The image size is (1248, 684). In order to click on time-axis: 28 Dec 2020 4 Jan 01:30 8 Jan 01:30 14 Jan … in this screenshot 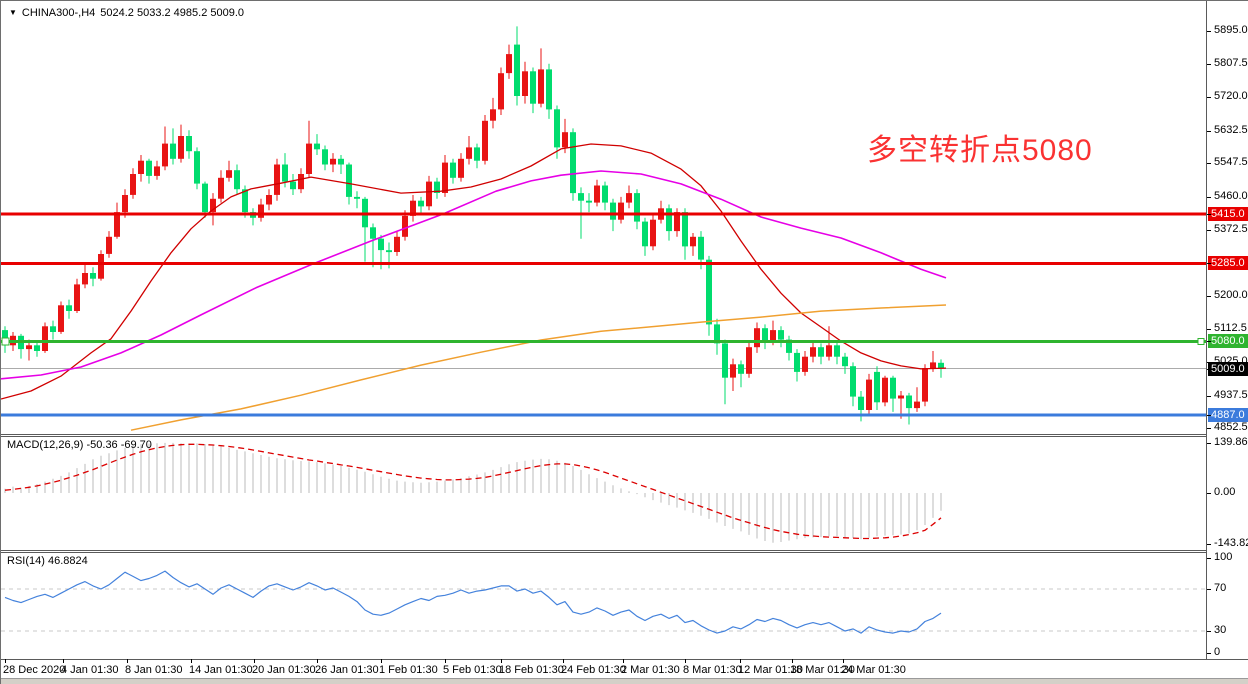, I will do `click(624, 668)`.